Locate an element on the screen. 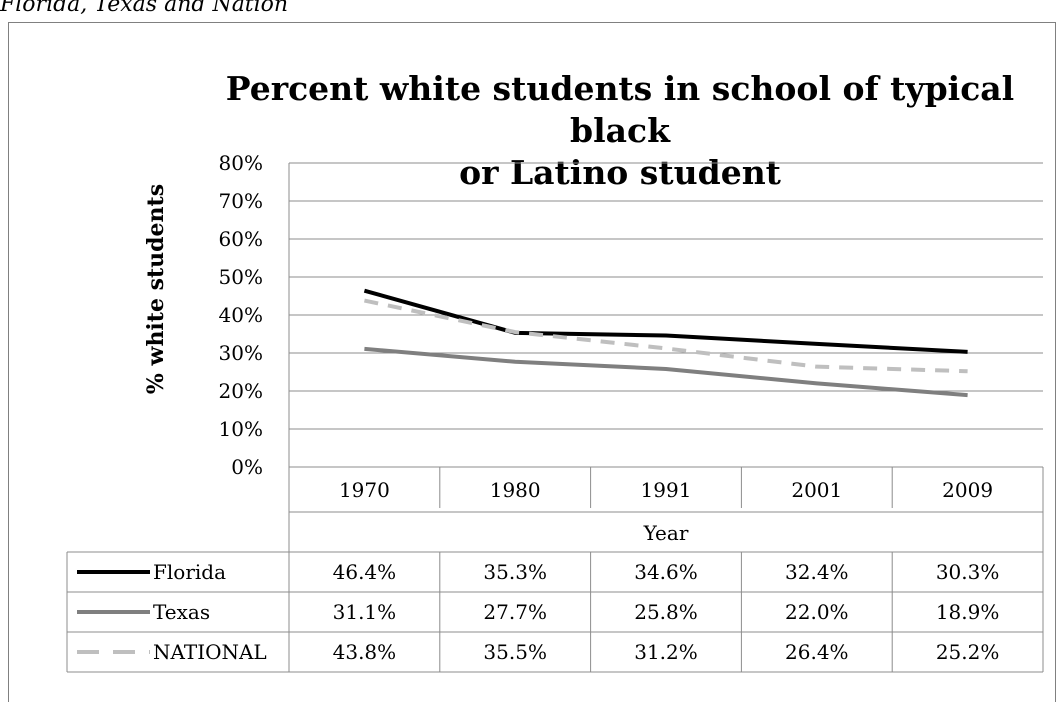 Image resolution: width=1061 pixels, height=702 pixels. data-cell: 32.4% is located at coordinates (817, 572).